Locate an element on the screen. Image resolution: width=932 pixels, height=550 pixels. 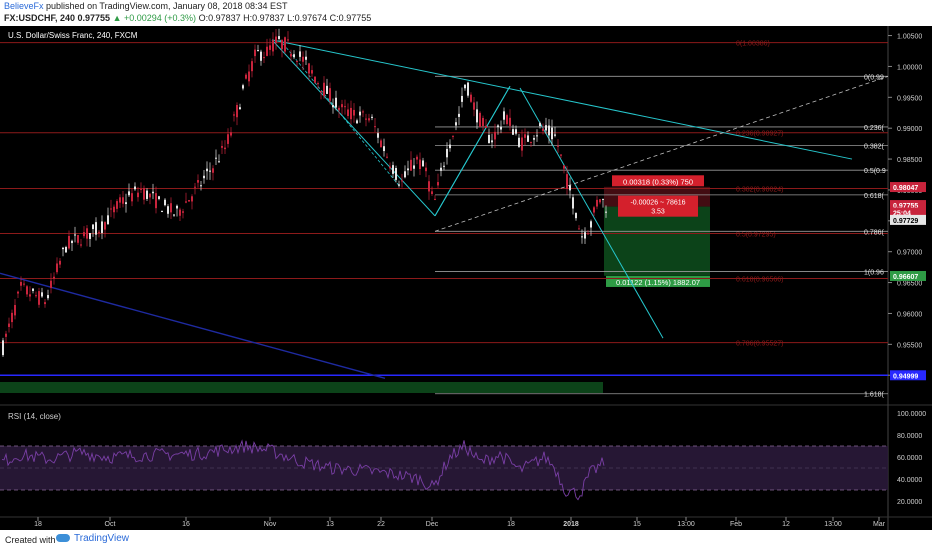
time-tick-label: 18 is located at coordinates (38, 524).